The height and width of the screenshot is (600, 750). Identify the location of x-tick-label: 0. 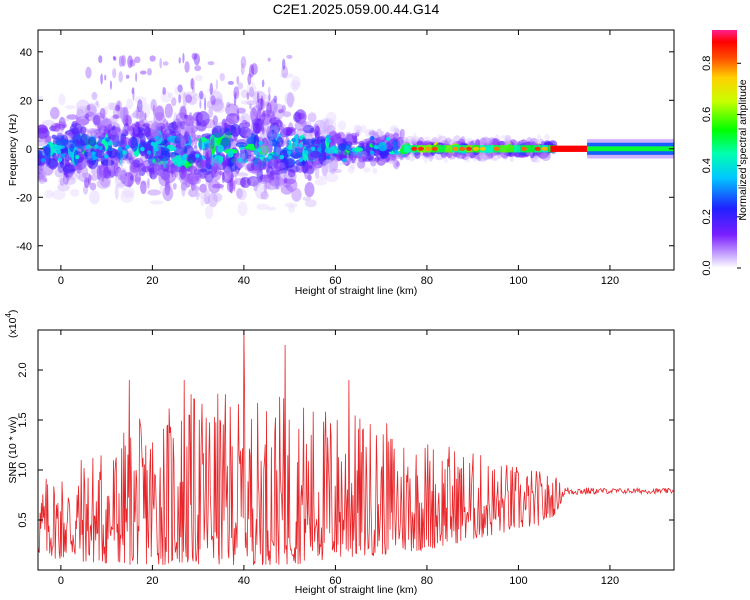
(61, 281).